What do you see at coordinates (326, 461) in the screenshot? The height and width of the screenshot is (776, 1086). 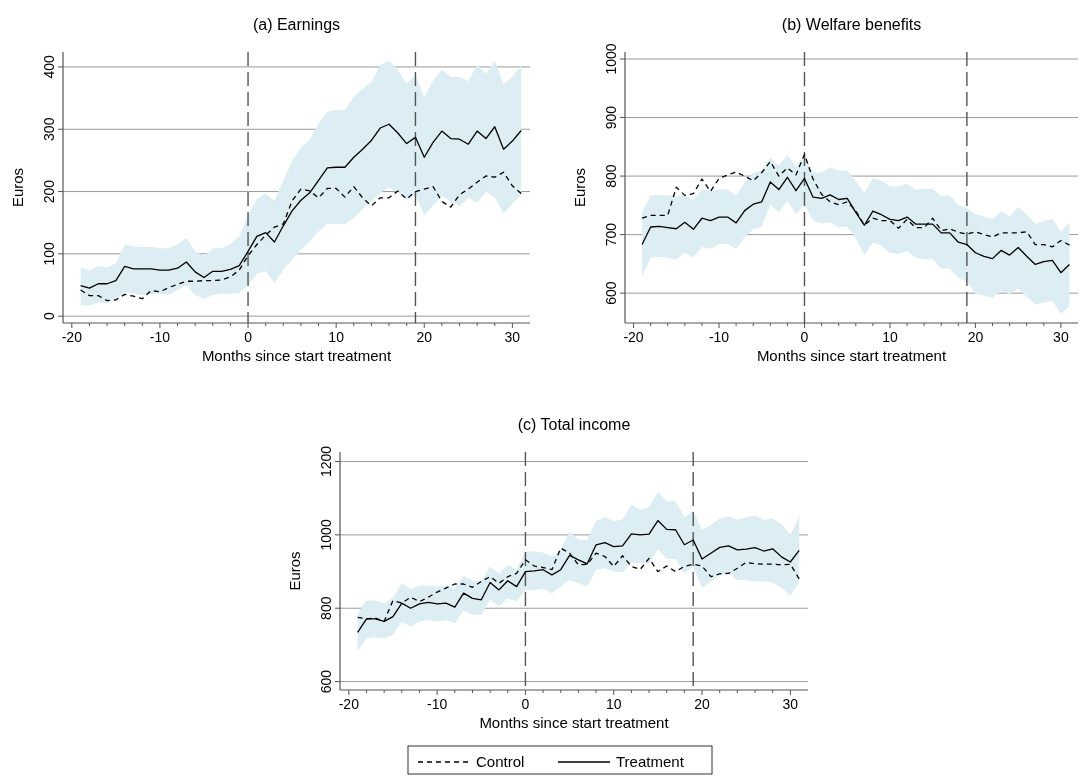 I see `y-tick-label: 1200` at bounding box center [326, 461].